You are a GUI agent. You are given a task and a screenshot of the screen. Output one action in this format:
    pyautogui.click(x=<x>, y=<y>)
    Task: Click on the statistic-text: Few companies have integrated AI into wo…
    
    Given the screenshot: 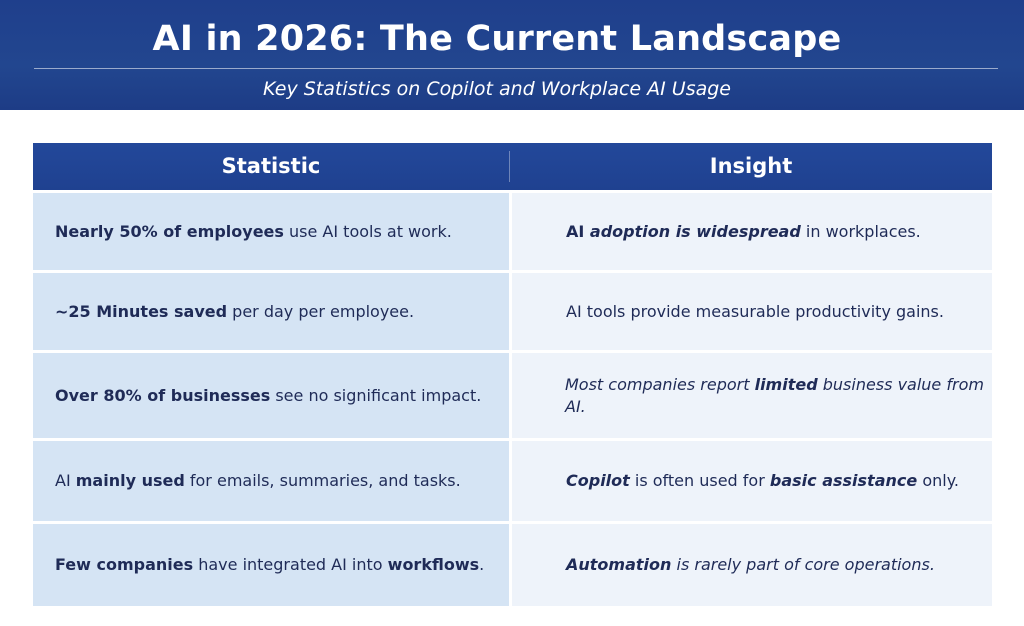 What is the action you would take?
    pyautogui.click(x=269, y=565)
    